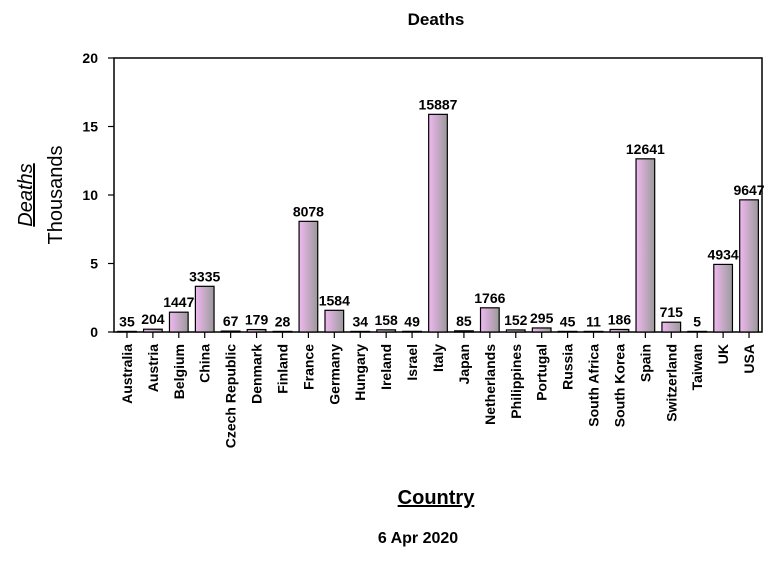  What do you see at coordinates (489, 298) in the screenshot?
I see `bar-value-label: 1766` at bounding box center [489, 298].